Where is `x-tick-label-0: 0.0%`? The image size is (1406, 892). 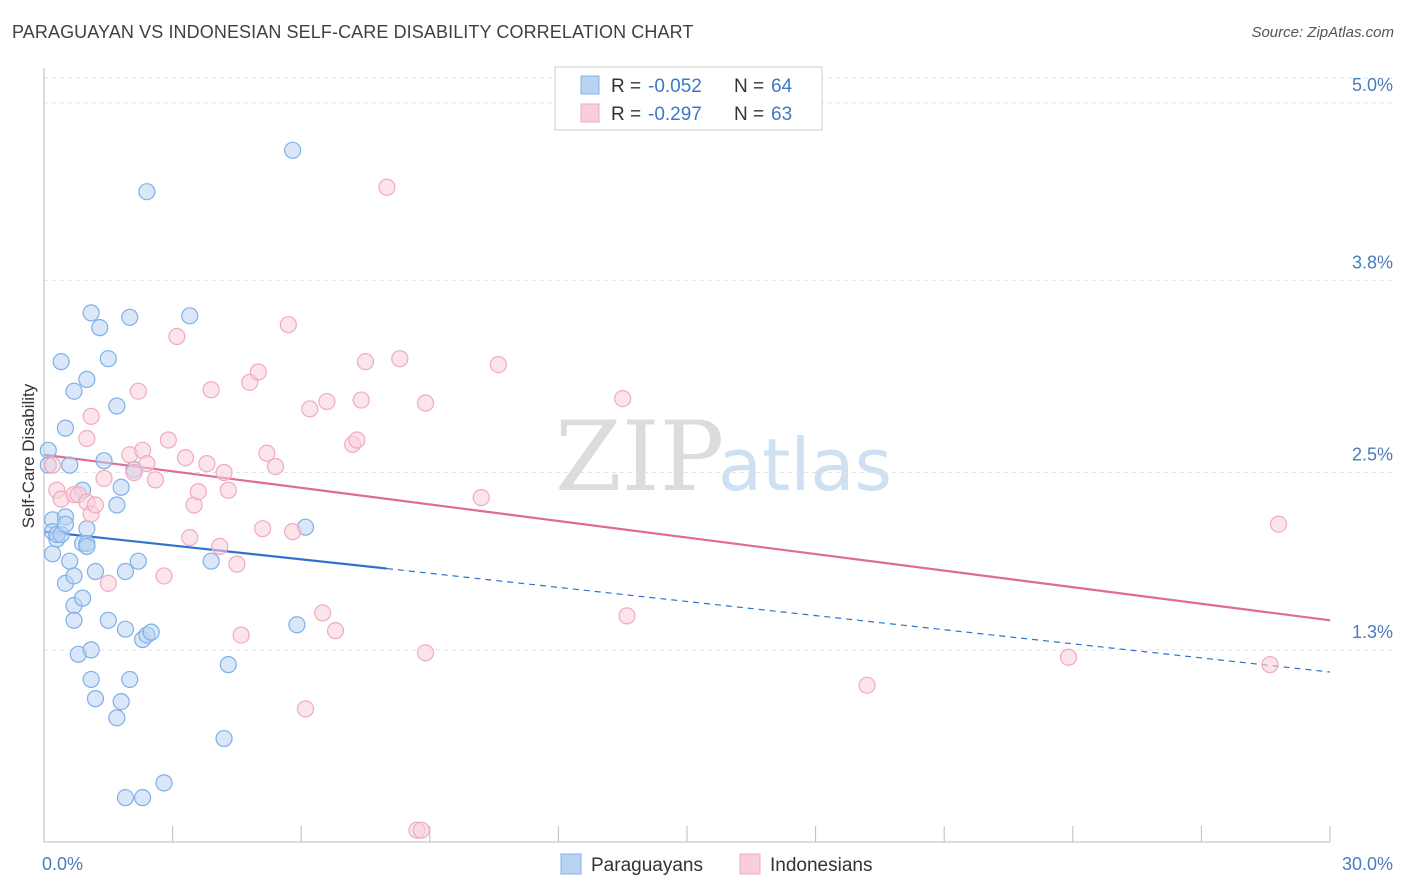
x-tick-label-0: 0.0% is located at coordinates (62, 864).